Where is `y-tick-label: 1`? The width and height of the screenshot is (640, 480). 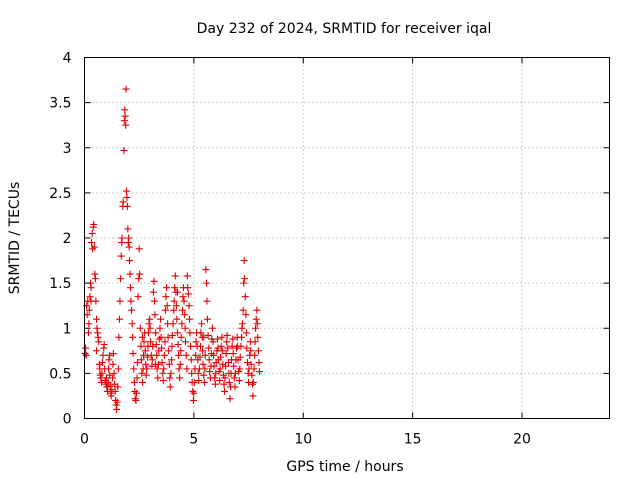
y-tick-label: 1 is located at coordinates (67, 329).